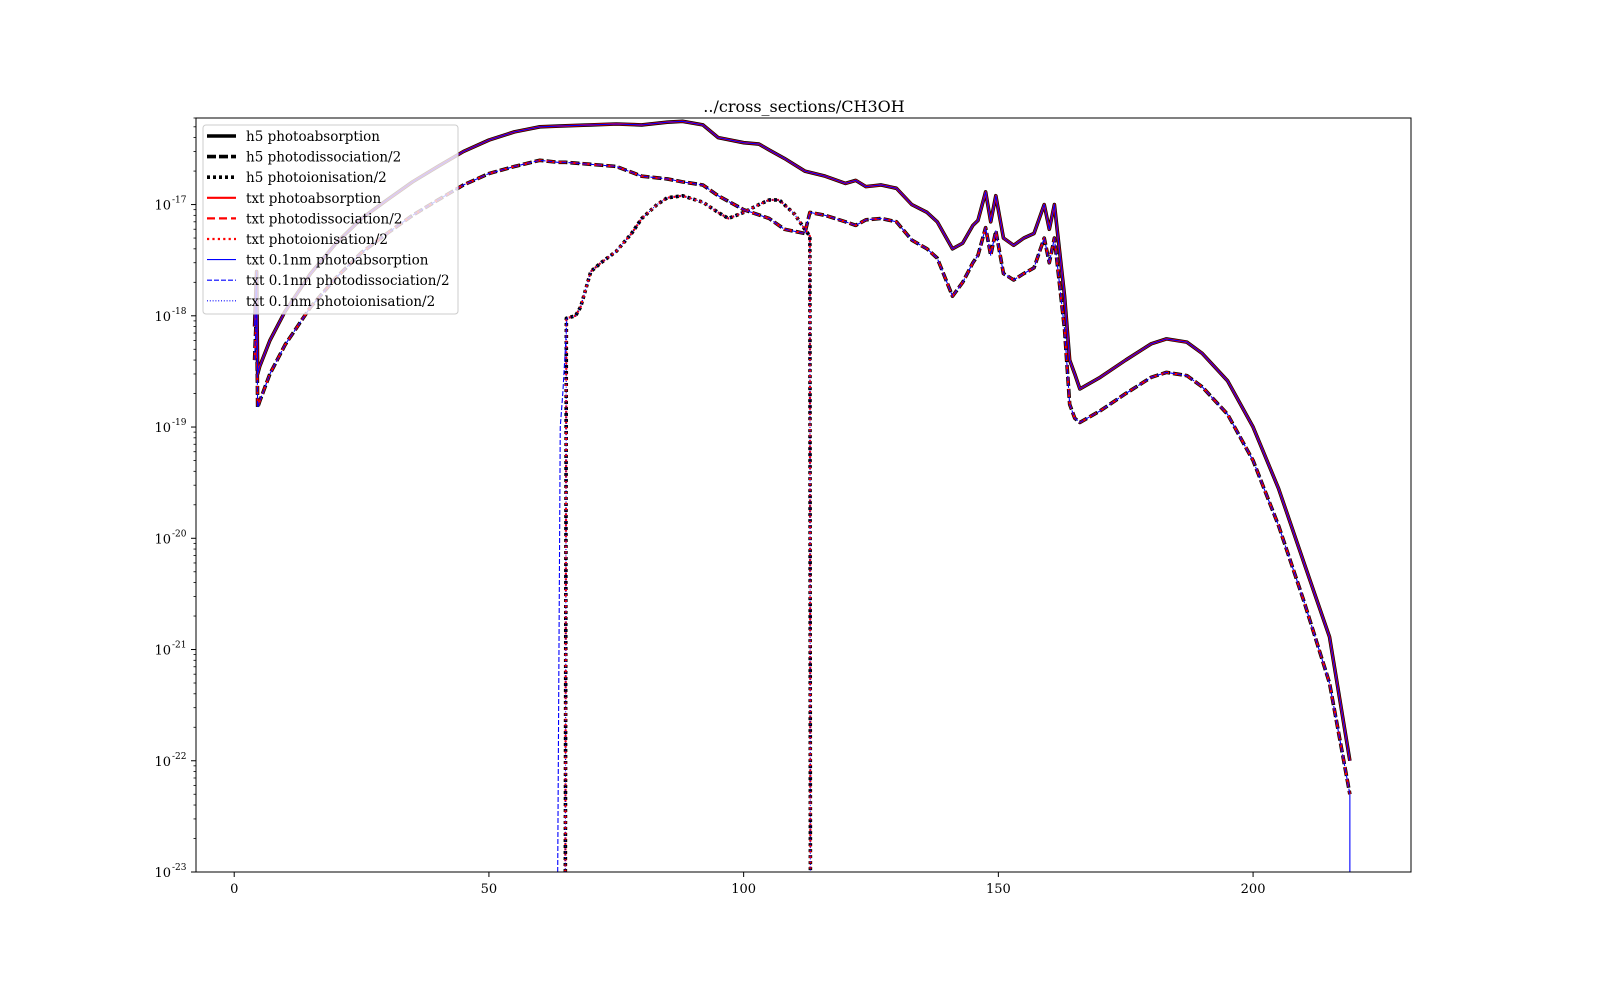 Image resolution: width=1600 pixels, height=1000 pixels. Describe the element at coordinates (179, 868) in the screenshot. I see `y-tick-exponent: -23` at that location.